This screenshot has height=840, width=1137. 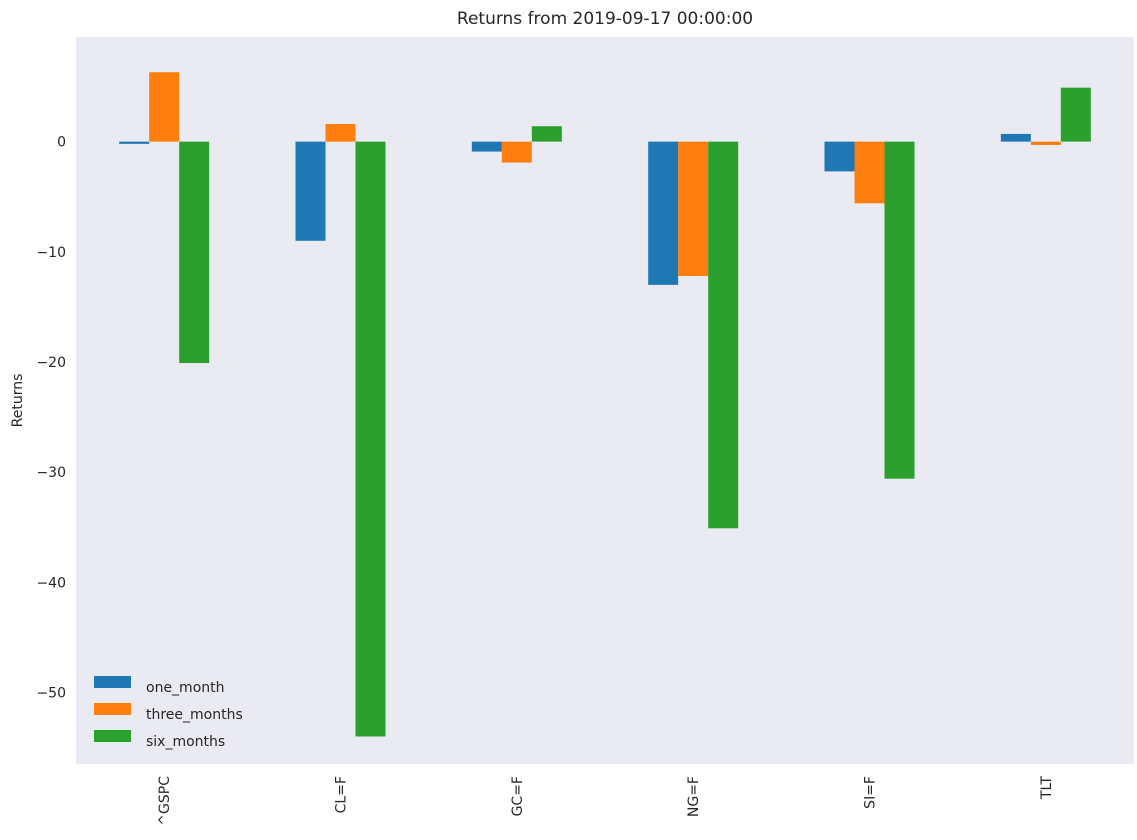 What do you see at coordinates (61, 143) in the screenshot?
I see `y-tick-label: 0` at bounding box center [61, 143].